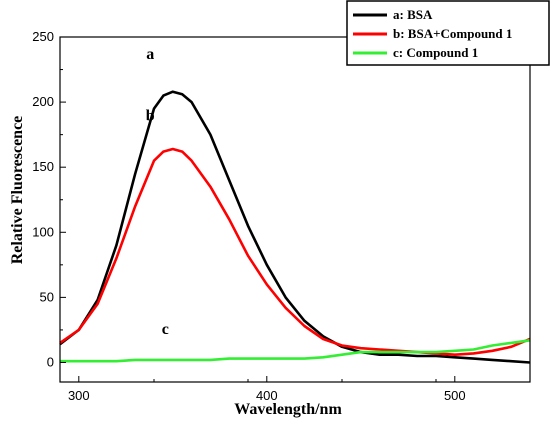 Image resolution: width=550 pixels, height=427 pixels. Describe the element at coordinates (79, 395) in the screenshot. I see `x-tick-label: 300` at that location.